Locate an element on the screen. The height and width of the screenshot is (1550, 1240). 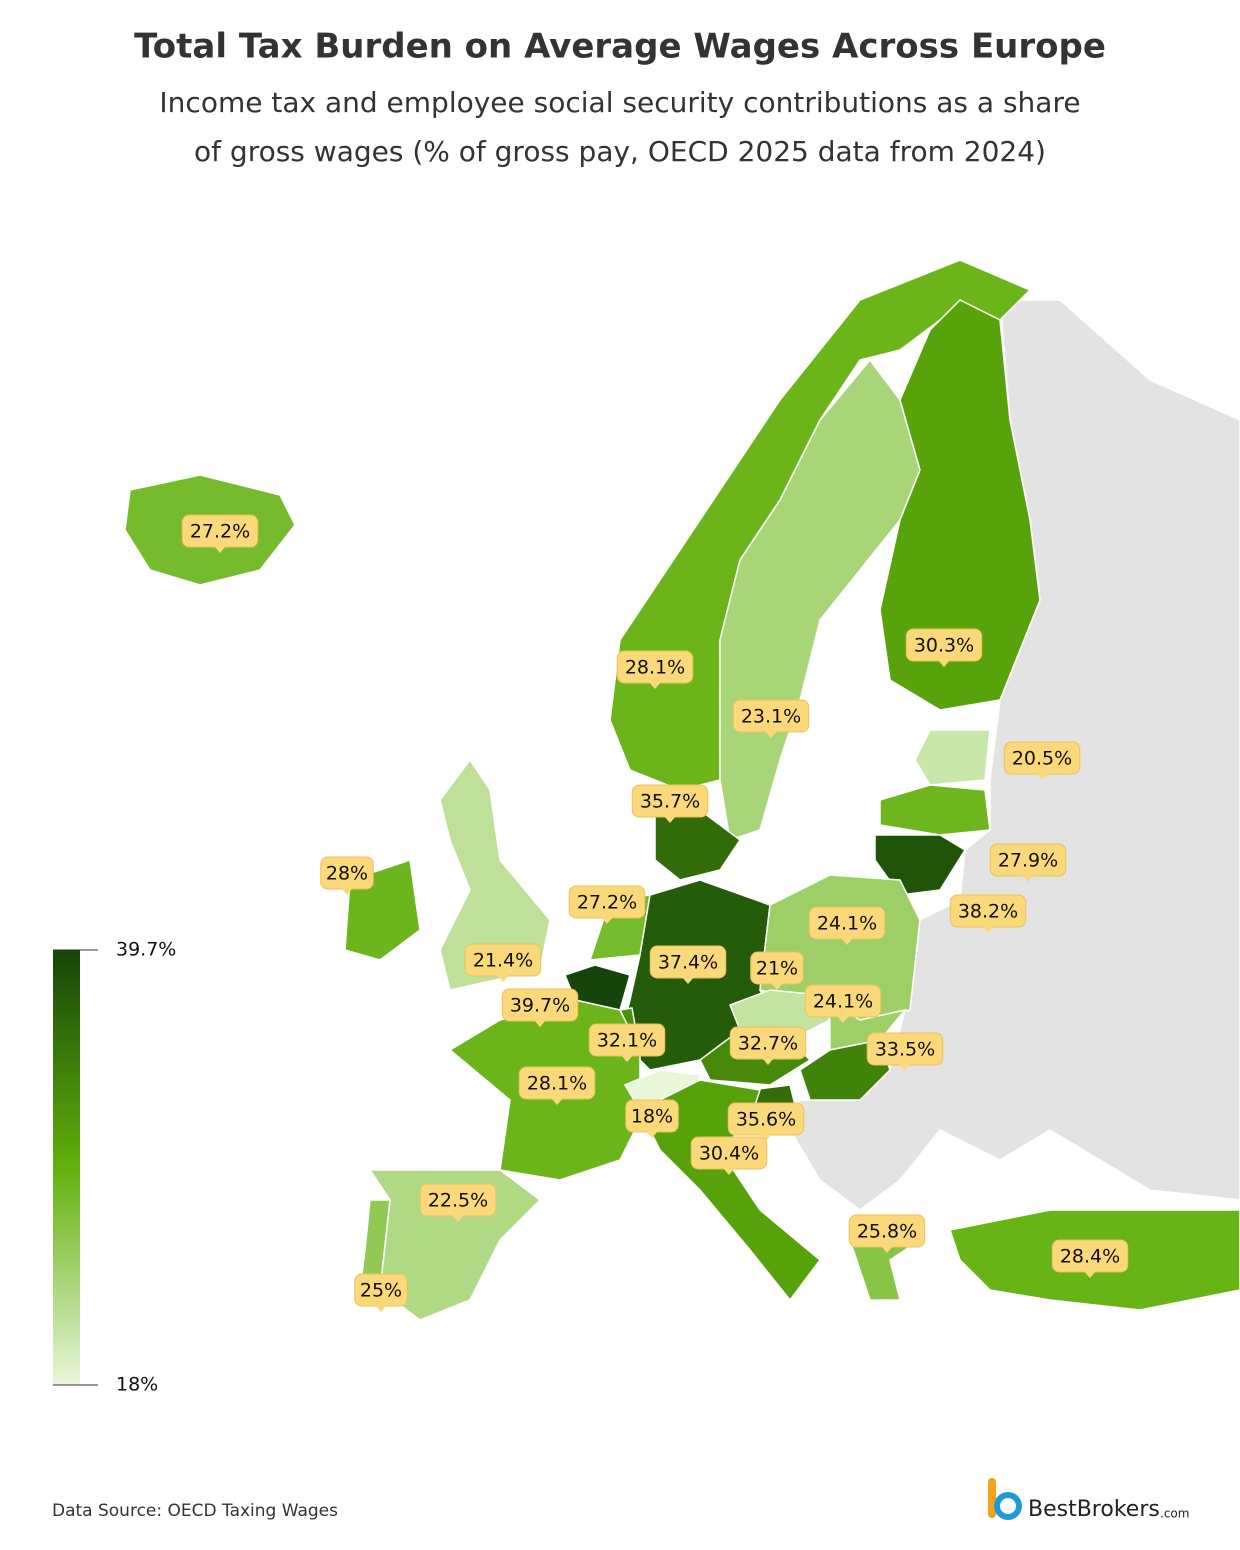
value-label: 30.4% is located at coordinates (729, 1154).